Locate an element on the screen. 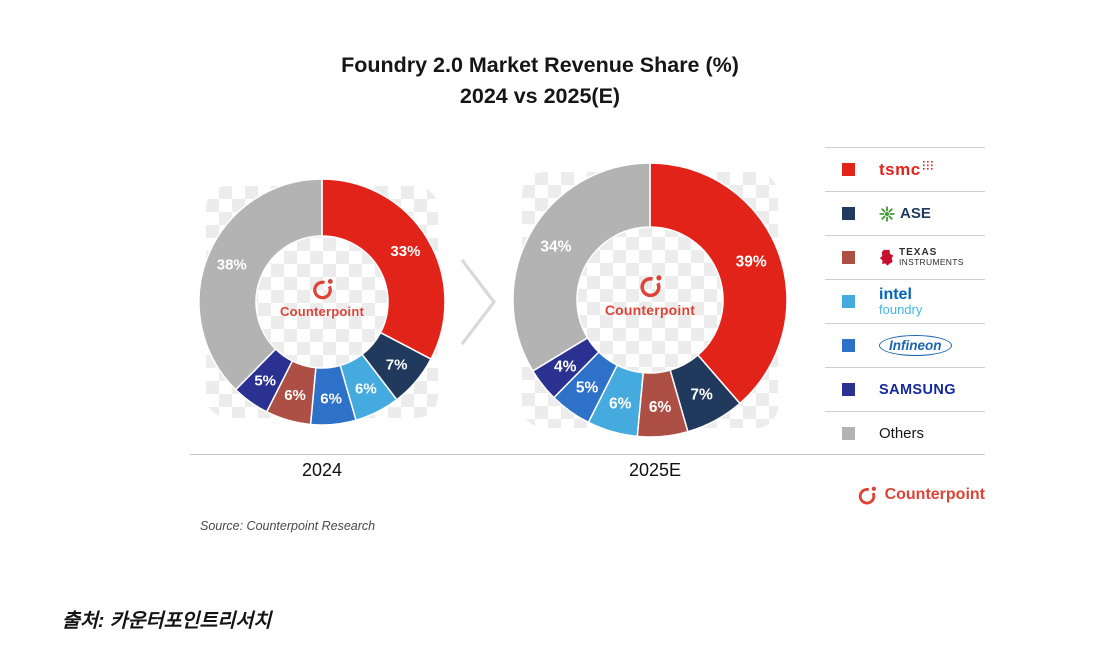 The height and width of the screenshot is (662, 1111). ti-line2: INSTRUMENTS is located at coordinates (931, 262).